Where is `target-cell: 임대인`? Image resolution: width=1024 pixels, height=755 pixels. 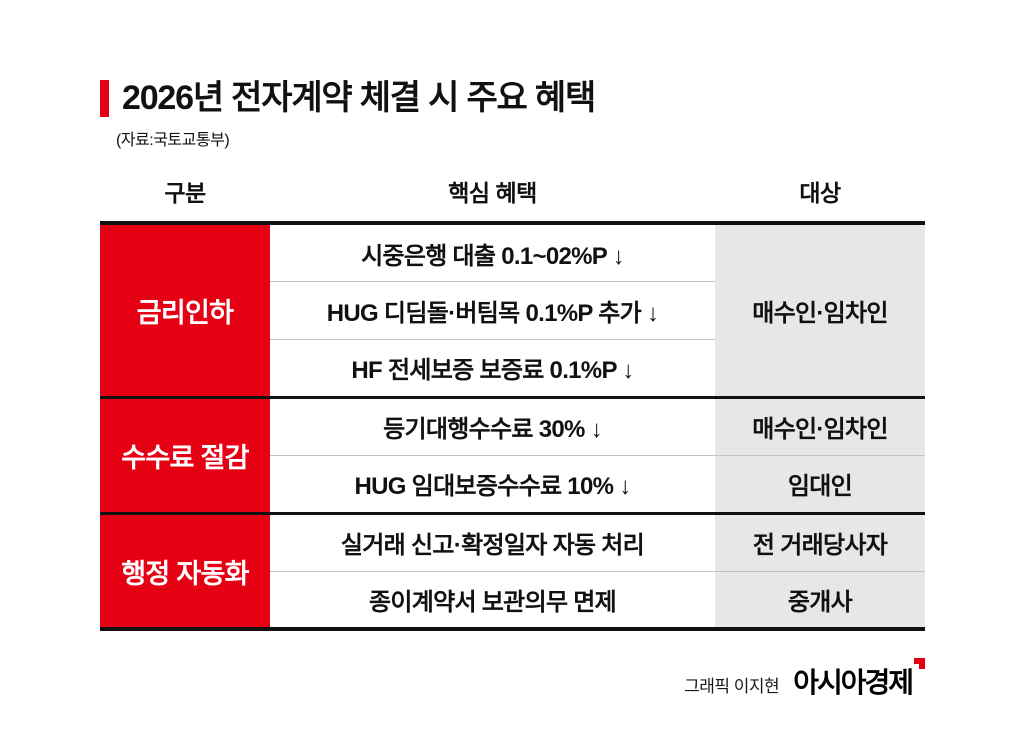
target-cell: 임대인 is located at coordinates (820, 484).